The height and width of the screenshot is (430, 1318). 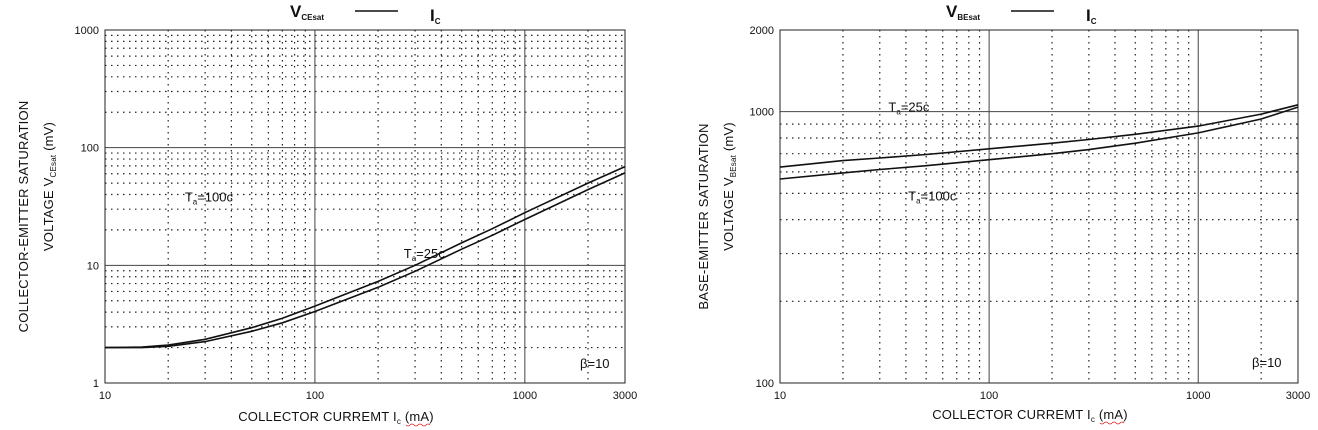 I want to click on y-tick-label: 10, so click(x=93, y=266).